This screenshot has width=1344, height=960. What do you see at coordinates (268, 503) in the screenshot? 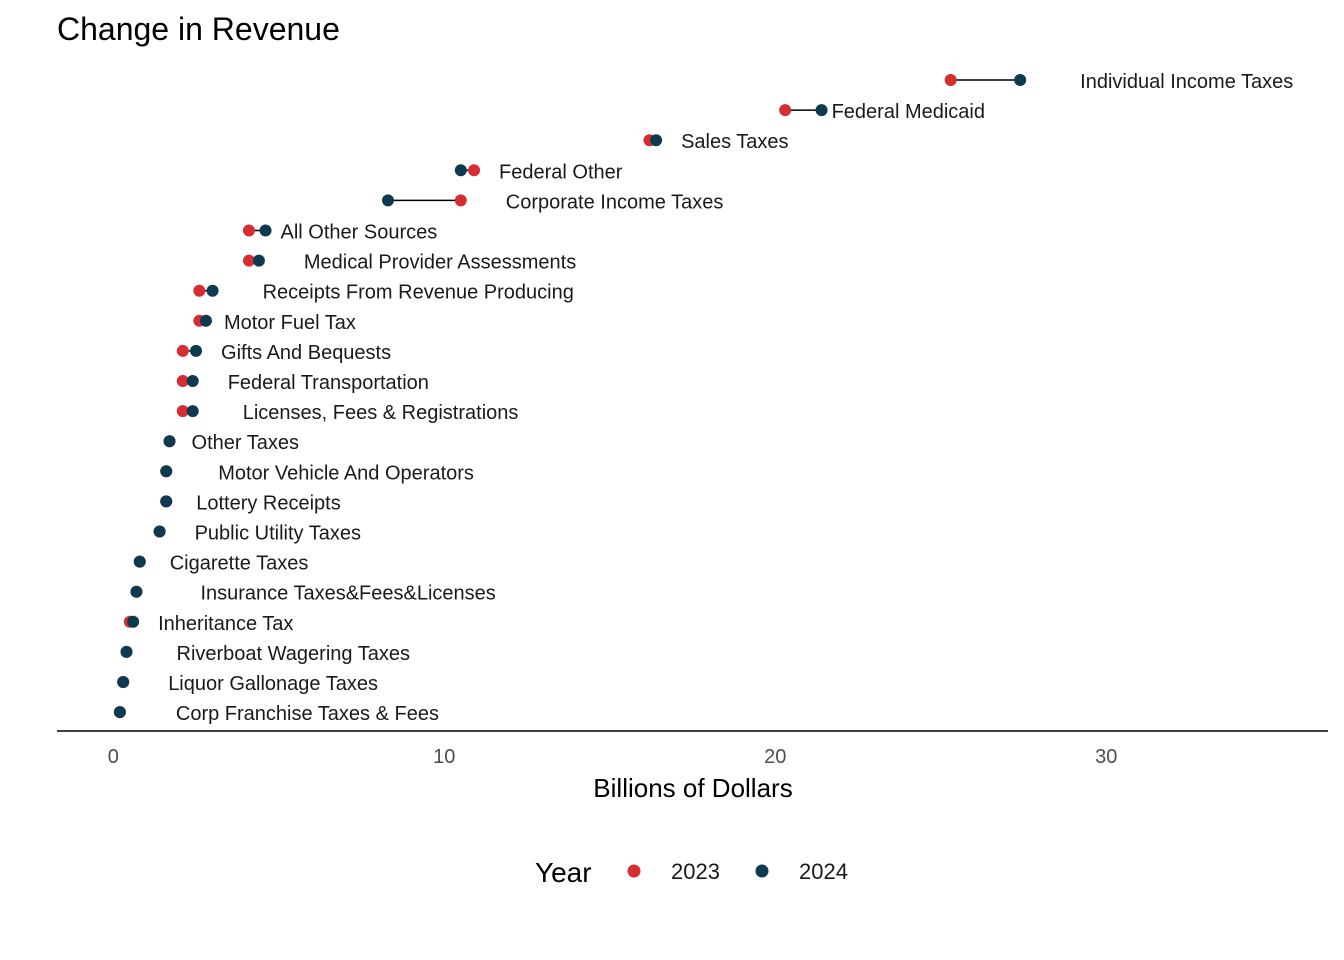
I see `row-label: Lottery Receipts` at bounding box center [268, 503].